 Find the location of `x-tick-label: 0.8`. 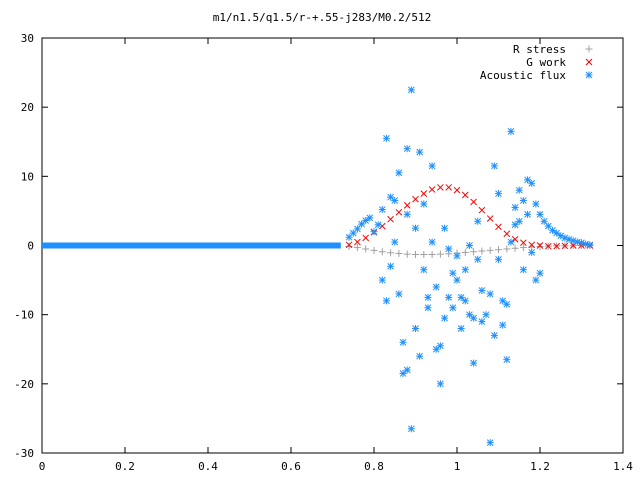

x-tick-label: 0.8 is located at coordinates (374, 466).